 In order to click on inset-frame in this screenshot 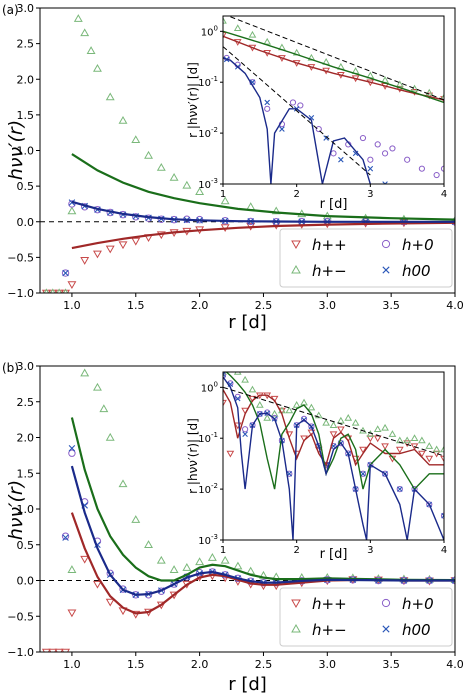, I will do `click(333, 100)`.